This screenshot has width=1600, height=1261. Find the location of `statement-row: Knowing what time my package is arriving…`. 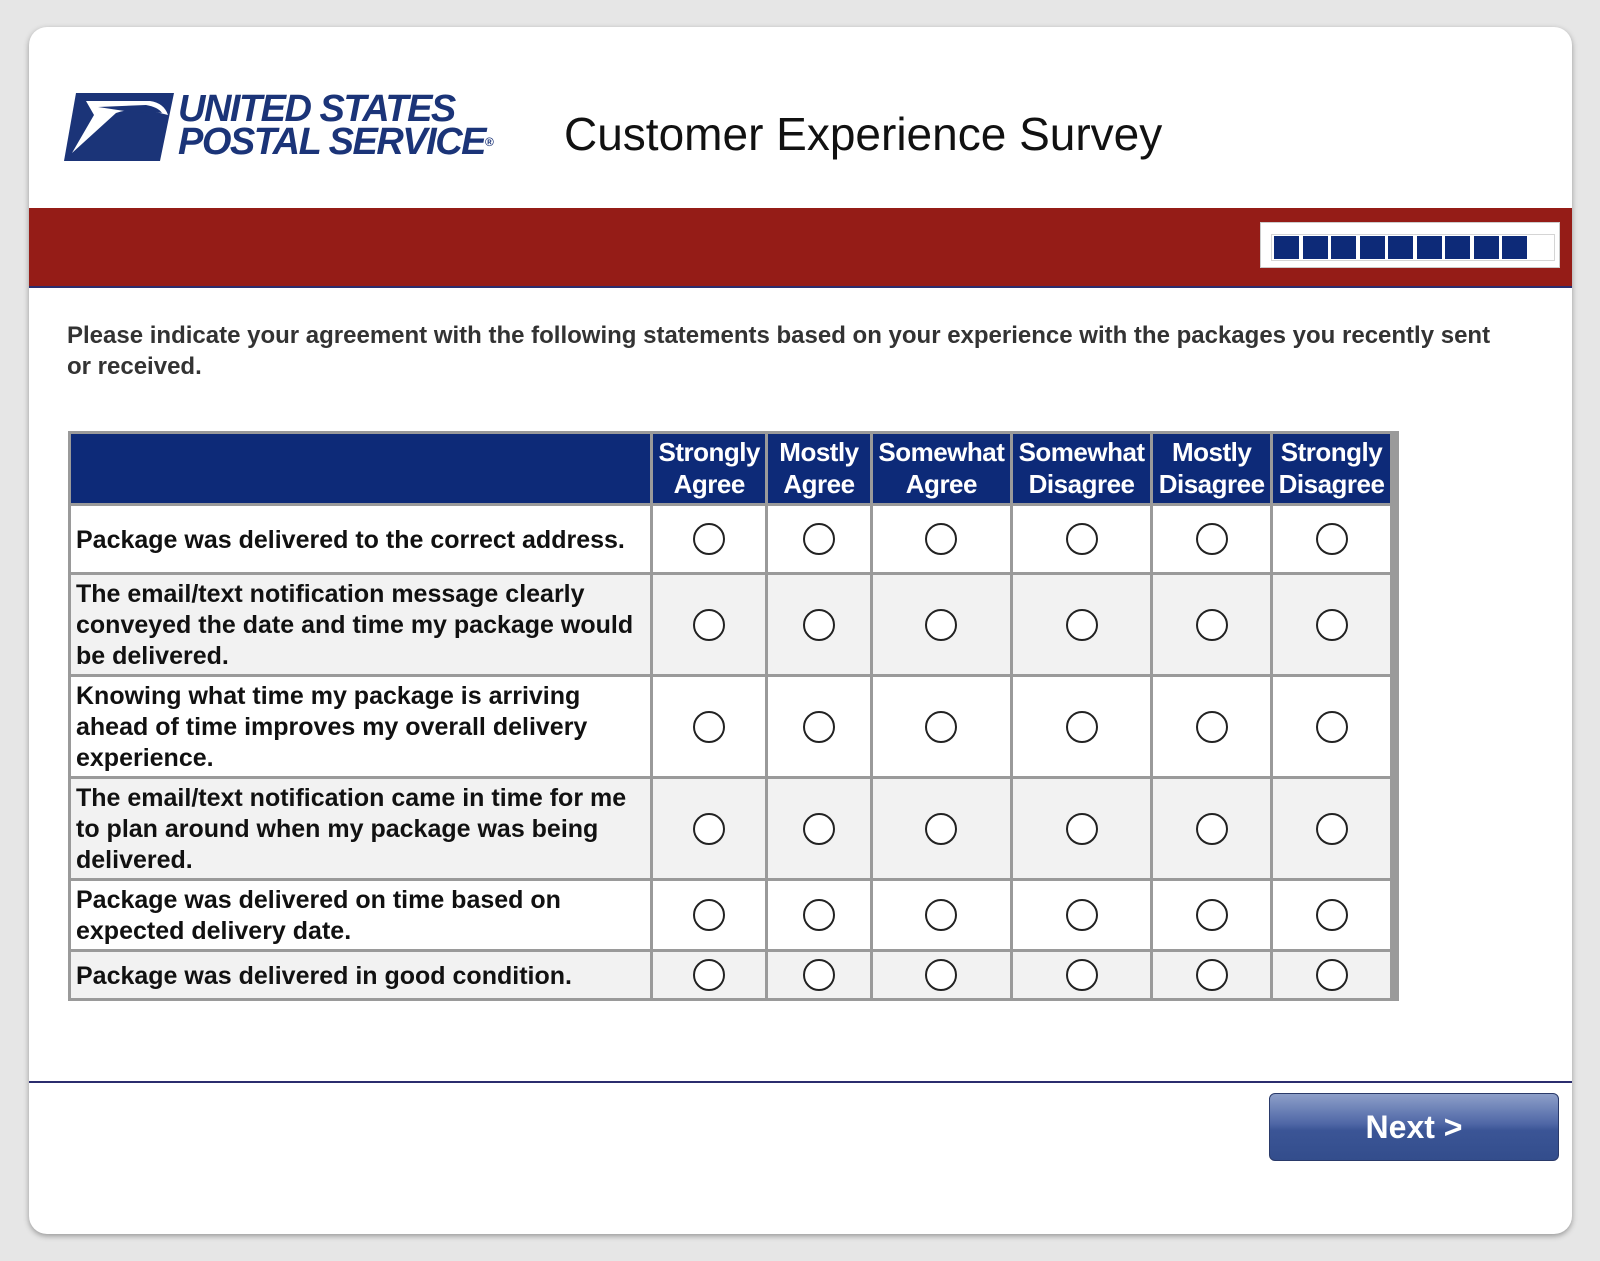

statement-row: Knowing what time my package is arriving… is located at coordinates (730, 726).